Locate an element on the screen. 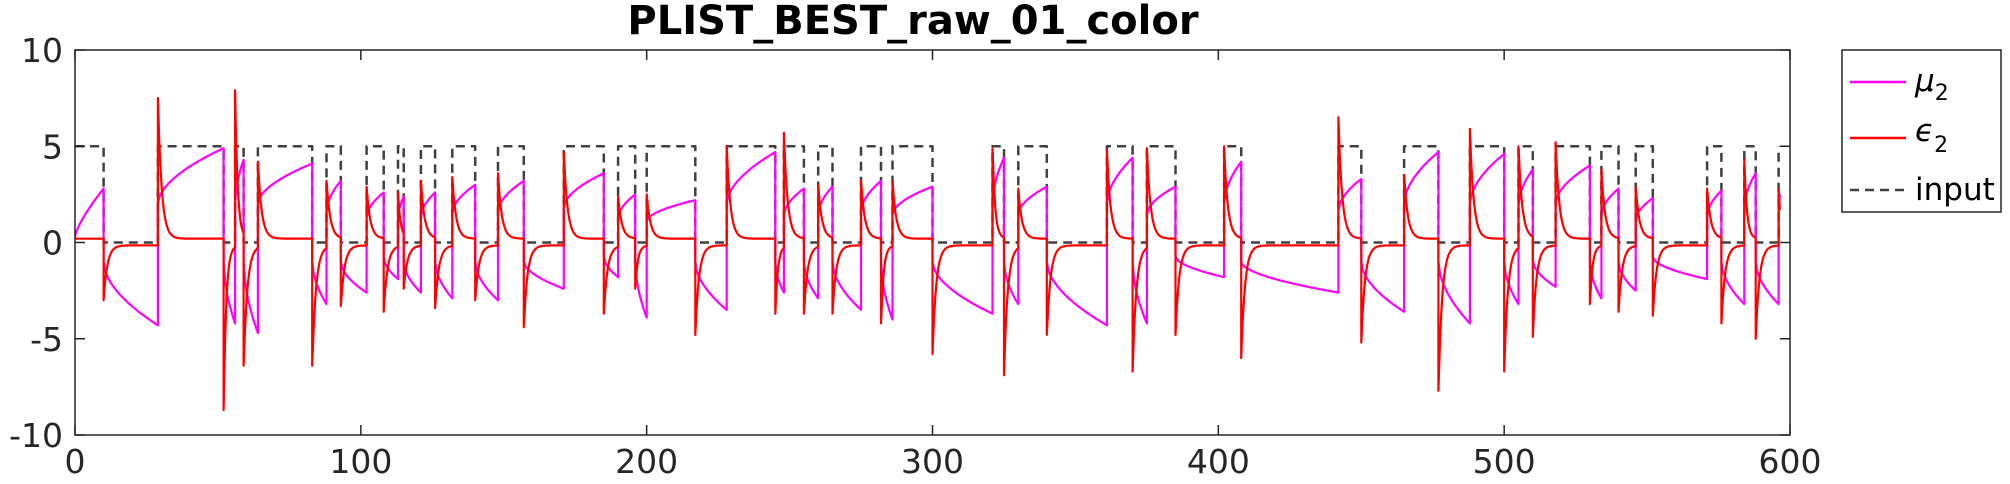 The width and height of the screenshot is (2010, 484). y-tick-label: 5 is located at coordinates (52, 146).